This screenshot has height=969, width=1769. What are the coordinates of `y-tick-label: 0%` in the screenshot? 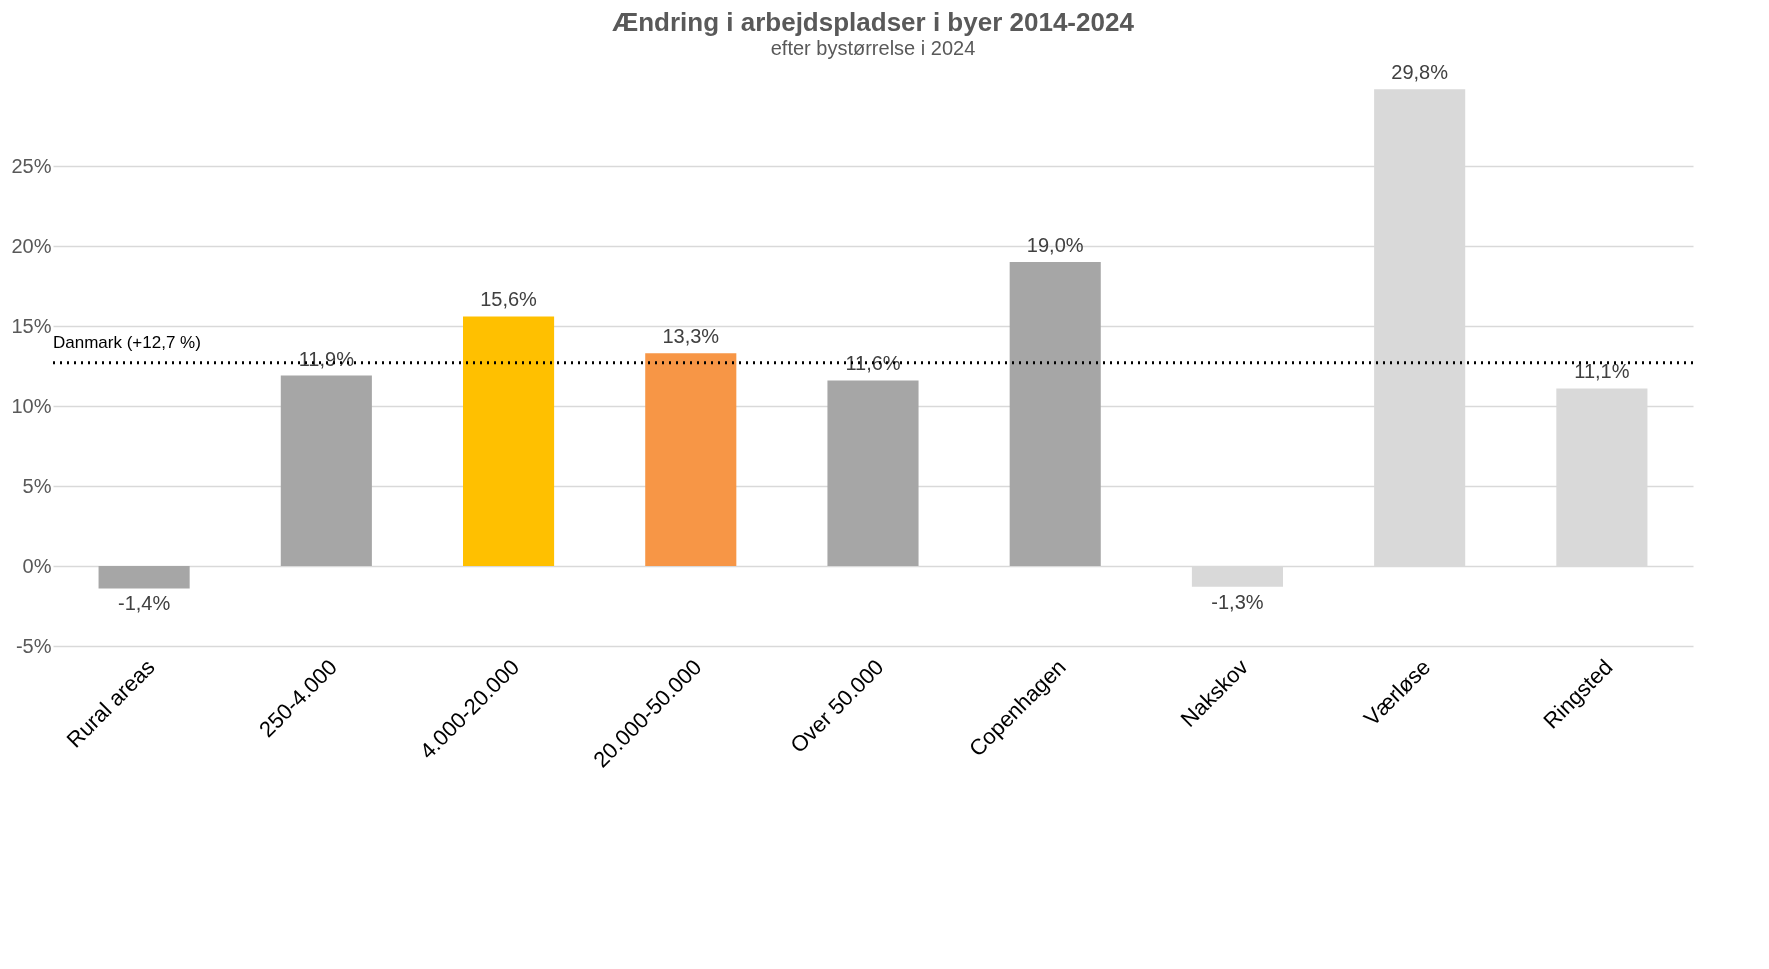 It's located at (37, 565).